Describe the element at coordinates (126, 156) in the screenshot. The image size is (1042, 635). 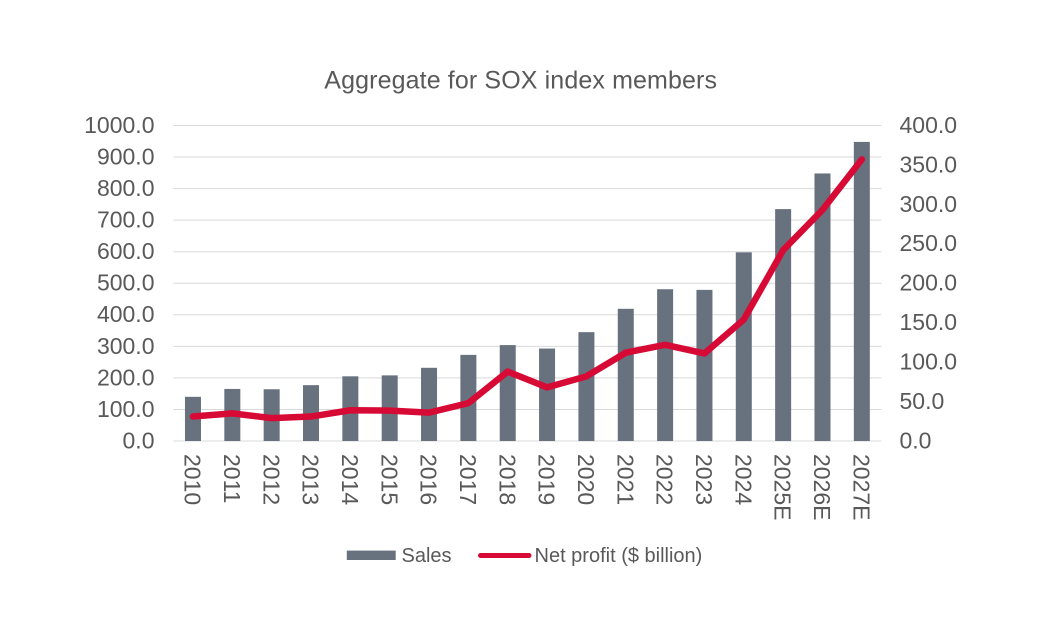
I see `svg-text: 900.0` at that location.